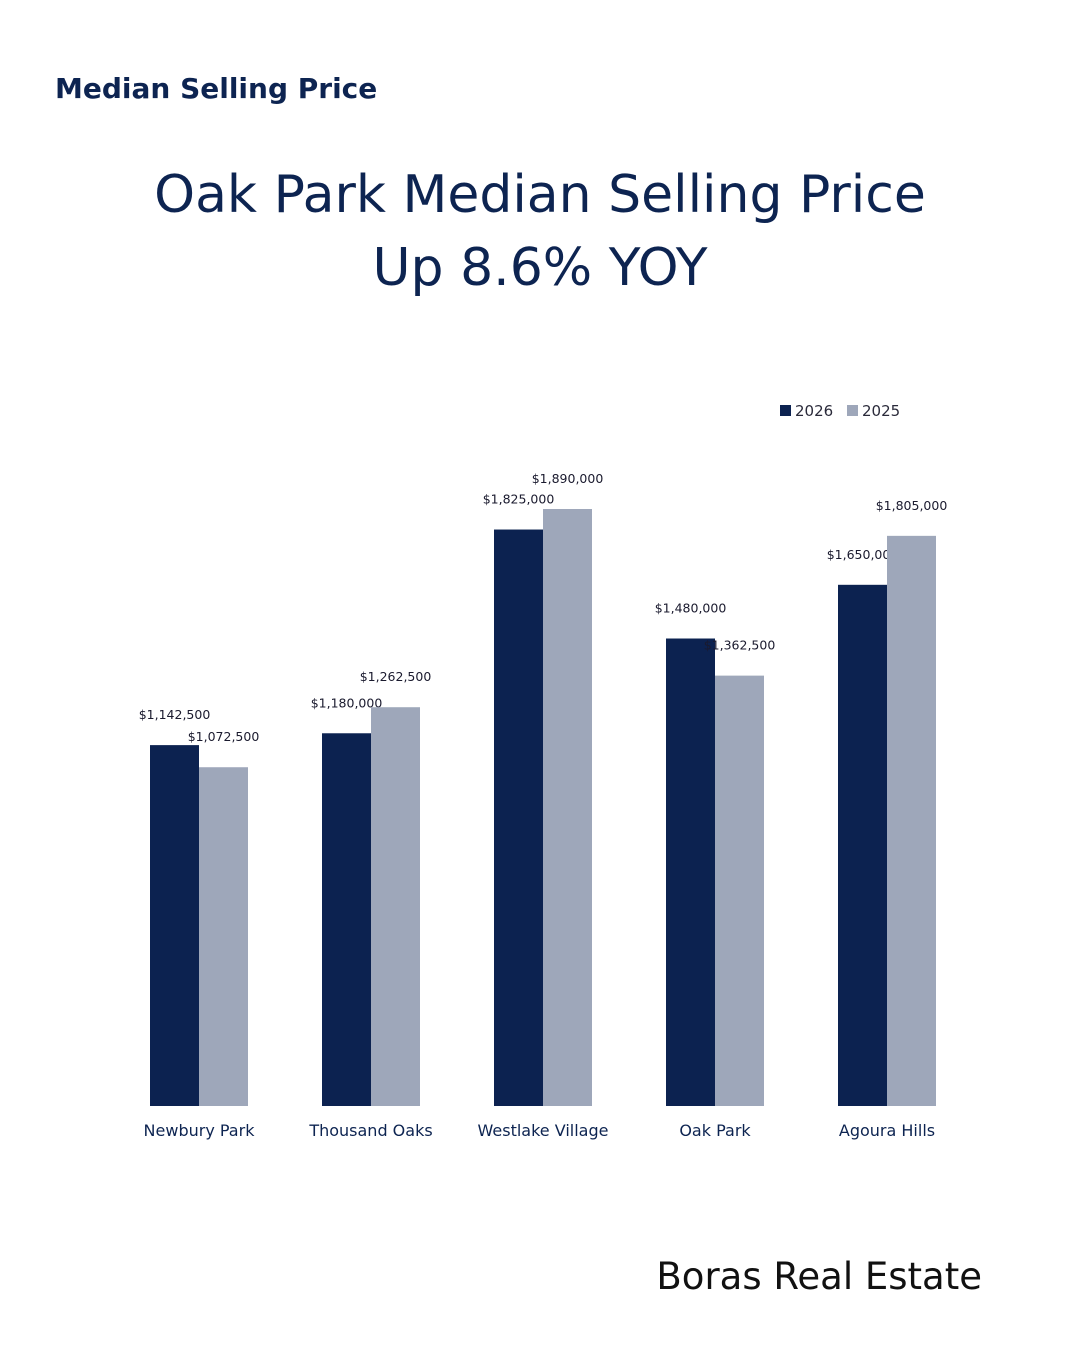  What do you see at coordinates (395, 906) in the screenshot?
I see `bar-thousand-oaks-2025` at bounding box center [395, 906].